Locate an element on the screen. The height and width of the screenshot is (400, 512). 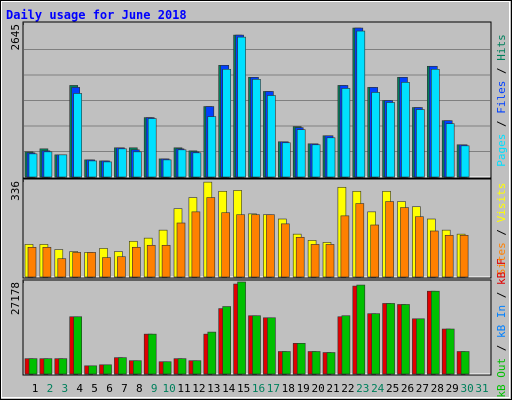
x-tick-label: 8 is located at coordinates (139, 388).